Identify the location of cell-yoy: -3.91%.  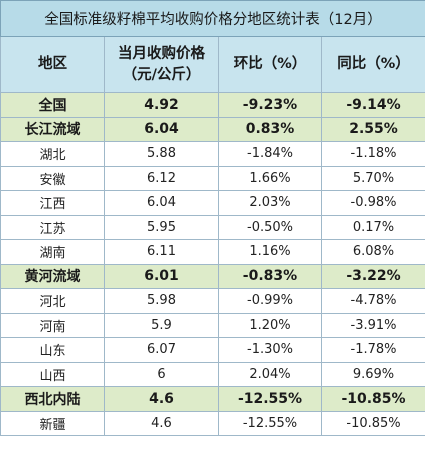
(372, 325).